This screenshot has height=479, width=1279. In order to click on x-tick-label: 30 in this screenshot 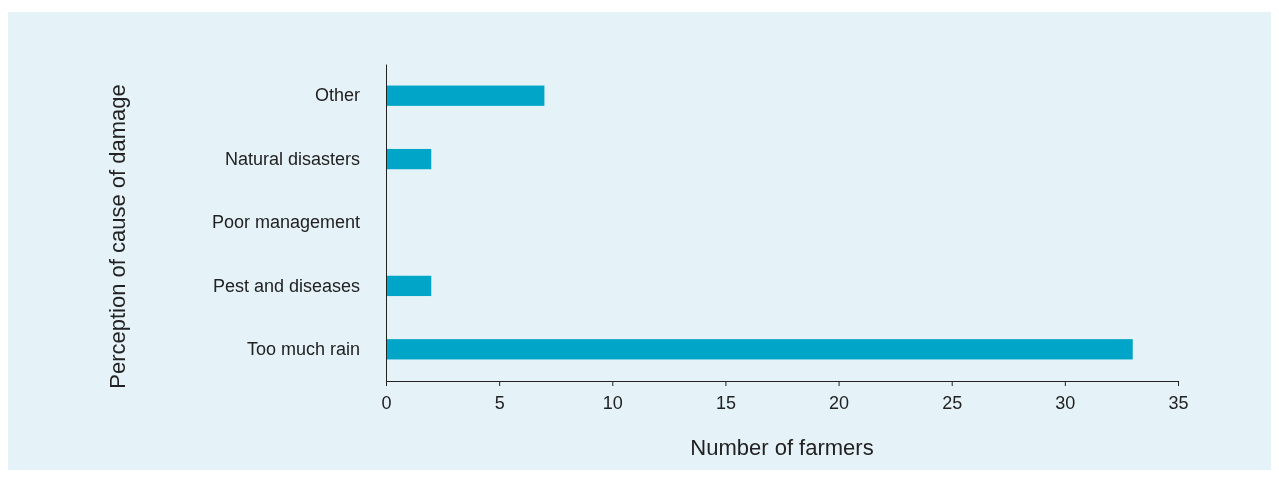, I will do `click(1065, 402)`.